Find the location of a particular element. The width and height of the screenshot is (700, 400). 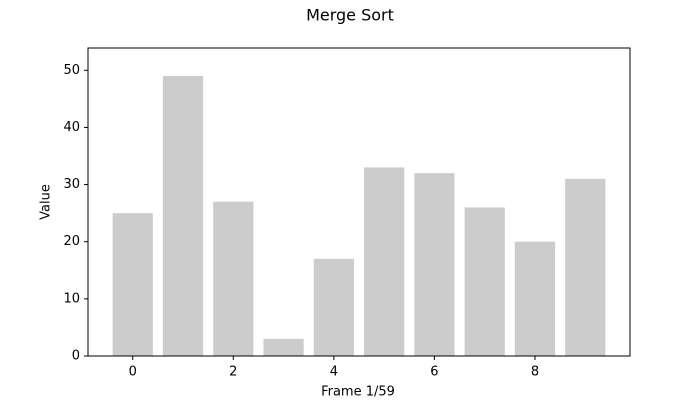

x-tick-label: 4 is located at coordinates (334, 372).